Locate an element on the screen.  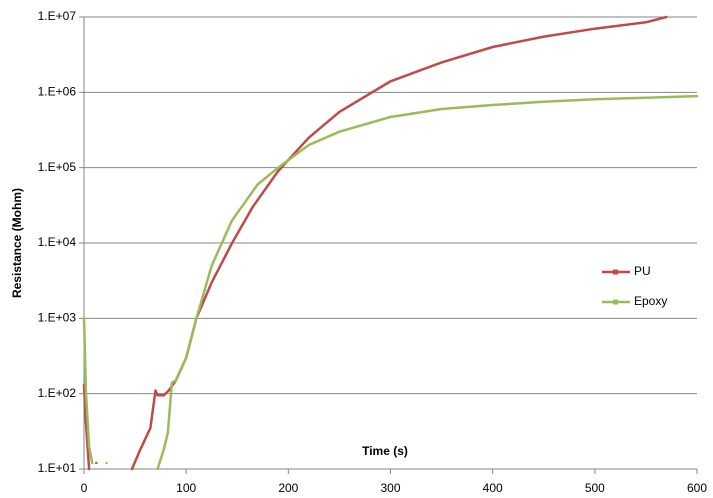
x-tick-label: 0 is located at coordinates (84, 488).